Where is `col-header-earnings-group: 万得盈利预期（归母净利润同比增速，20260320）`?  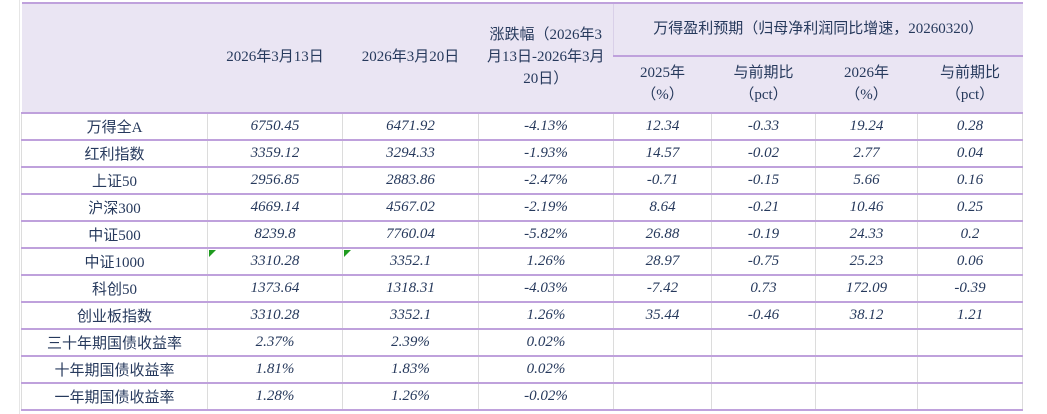
col-header-earnings-group: 万得盈利预期（归母净利润同比增速，20260320） is located at coordinates (817, 30).